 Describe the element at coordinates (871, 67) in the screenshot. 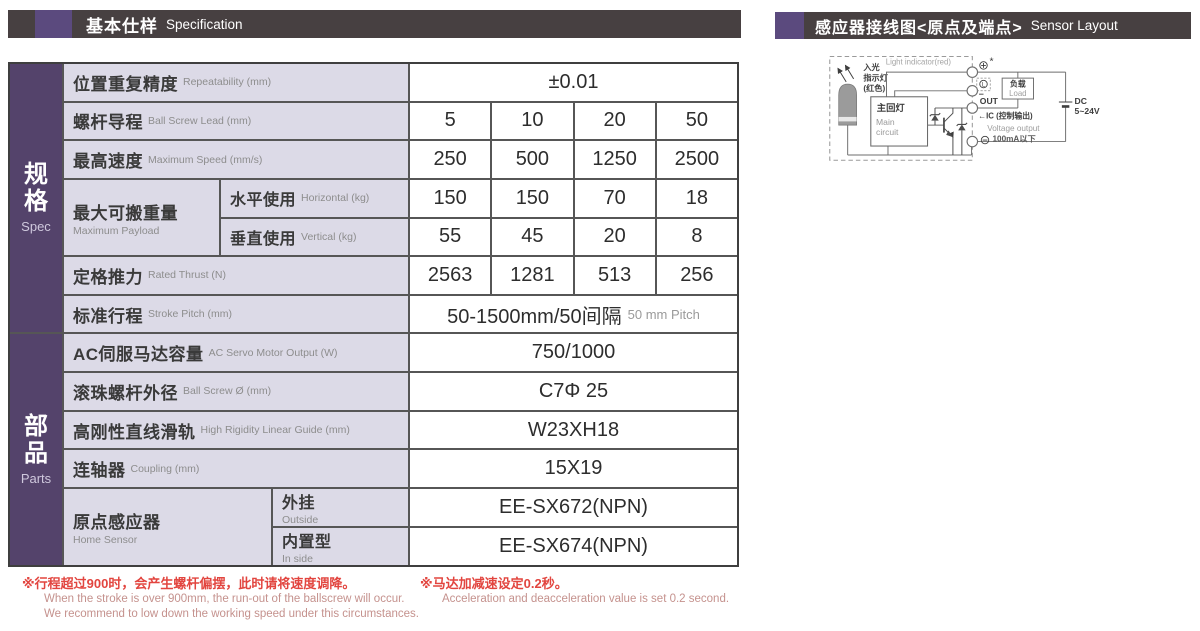

I see `light-in-label-1: 入光` at that location.